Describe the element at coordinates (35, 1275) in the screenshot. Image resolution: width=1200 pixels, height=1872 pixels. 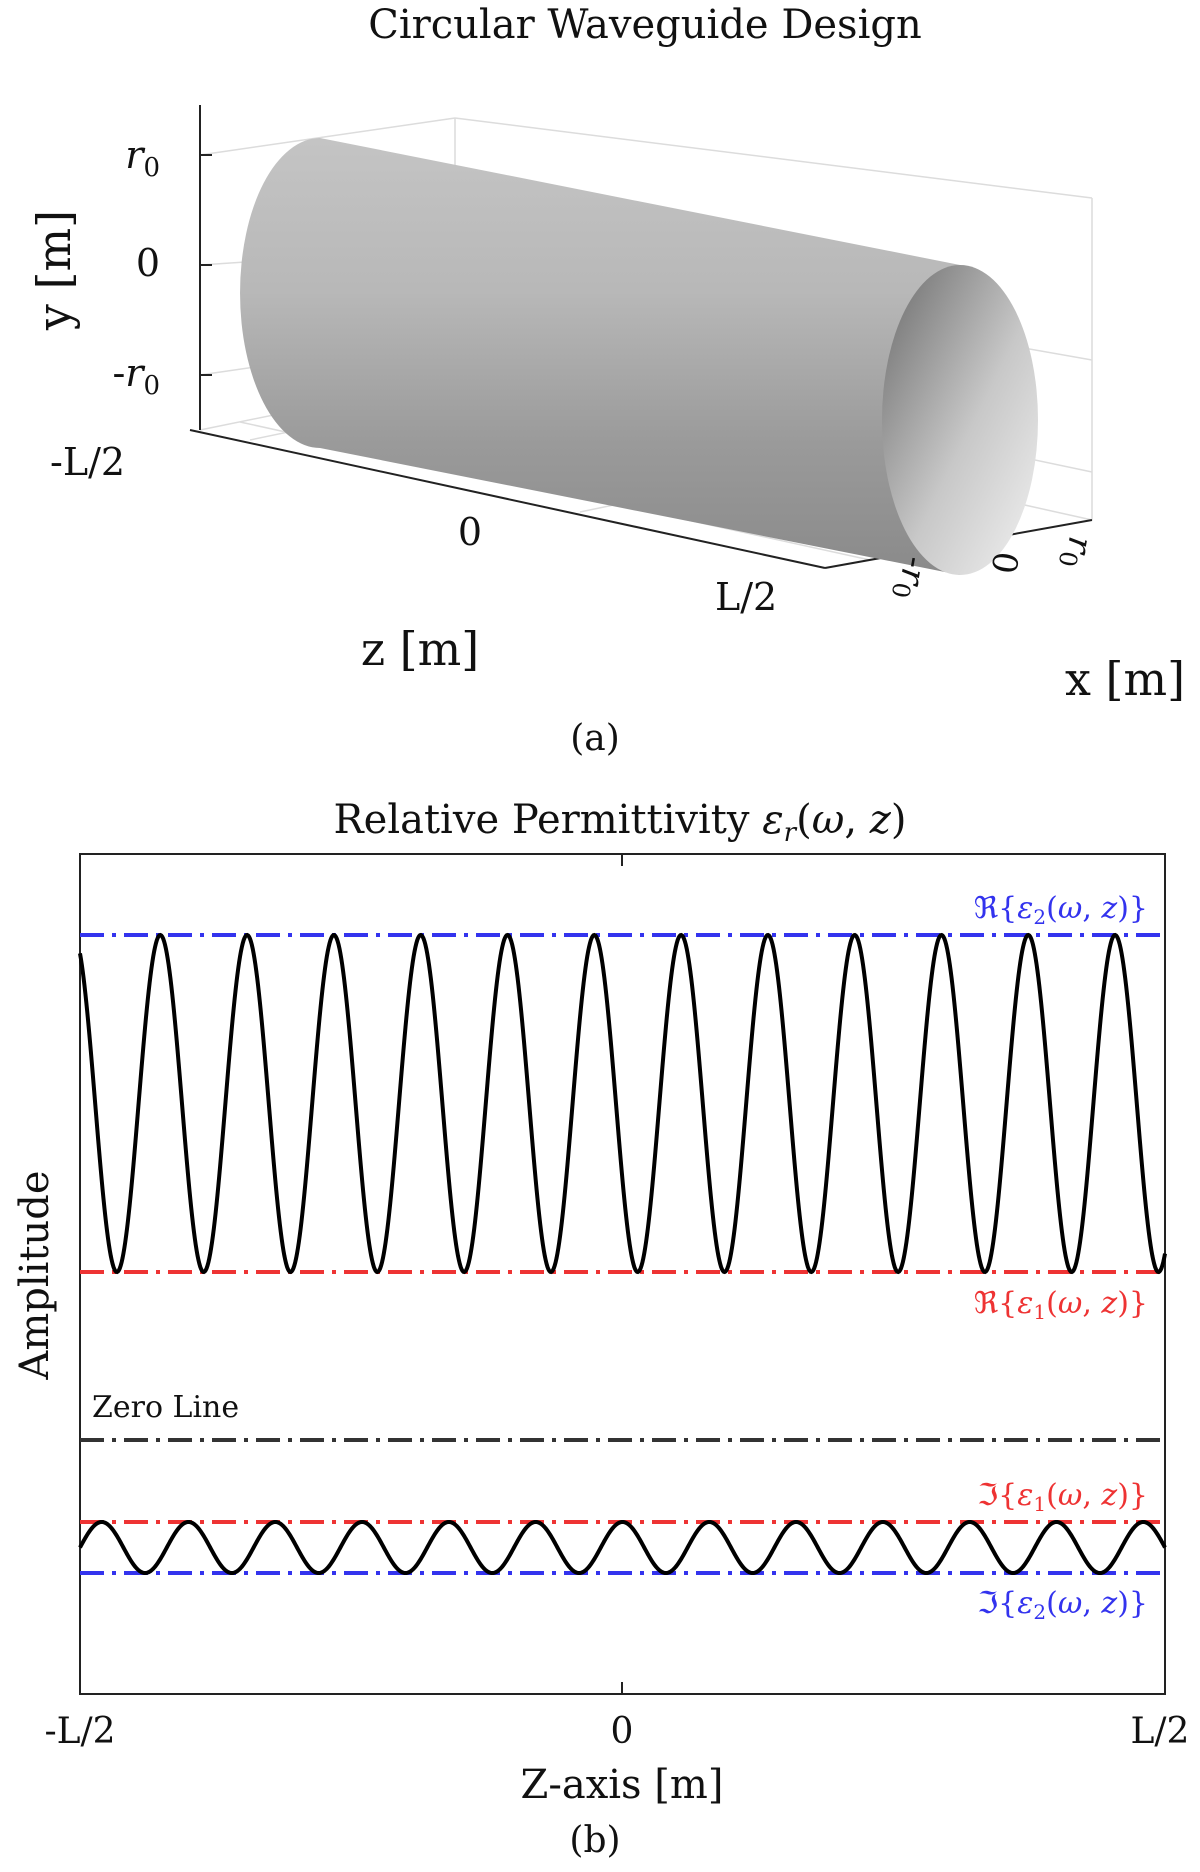
I see `panel-b-ylabel: Amplitude` at that location.